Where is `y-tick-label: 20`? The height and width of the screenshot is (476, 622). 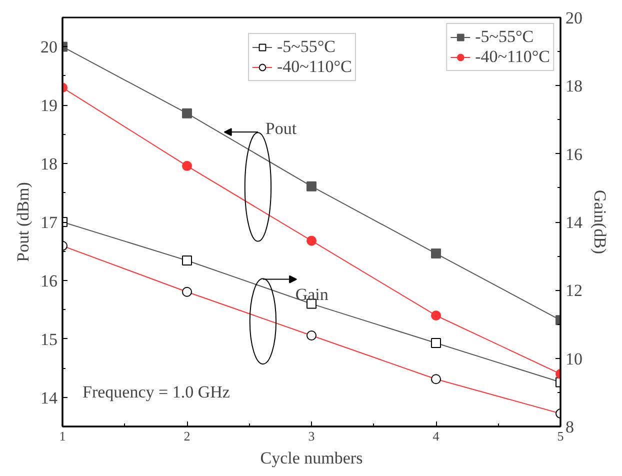
y-tick-label: 20 is located at coordinates (49, 47).